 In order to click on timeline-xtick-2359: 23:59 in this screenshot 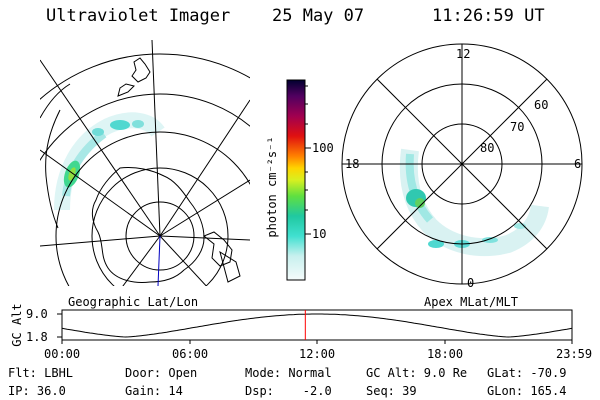, I will do `click(574, 354)`.